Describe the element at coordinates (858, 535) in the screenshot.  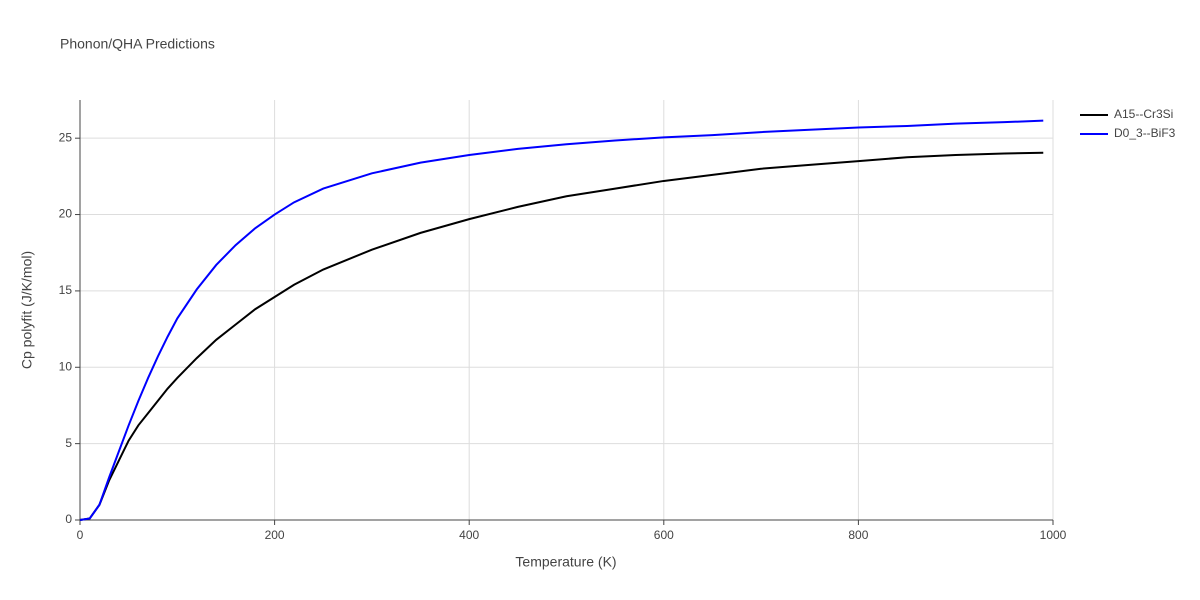
I see `x-tick-label: 800` at that location.